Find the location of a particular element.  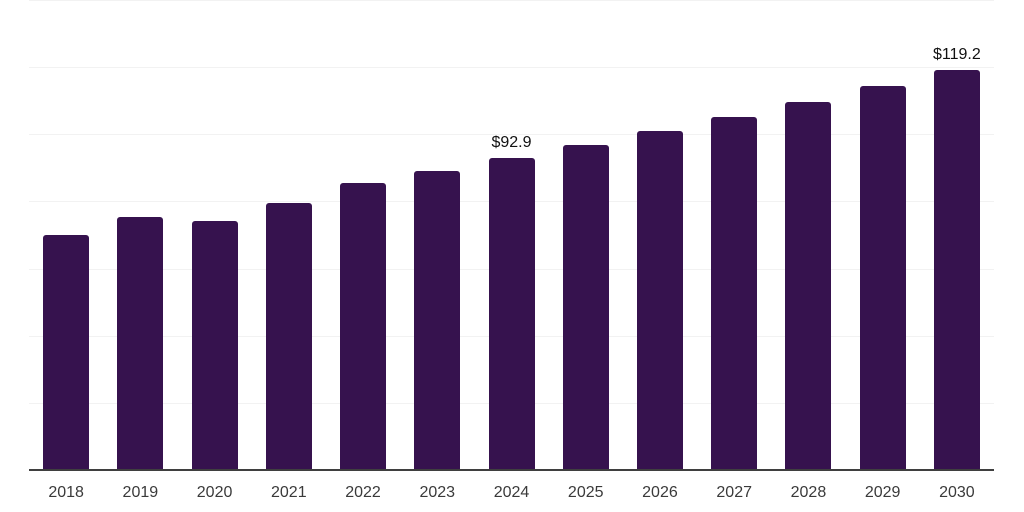

bar-2028 is located at coordinates (808, 286).